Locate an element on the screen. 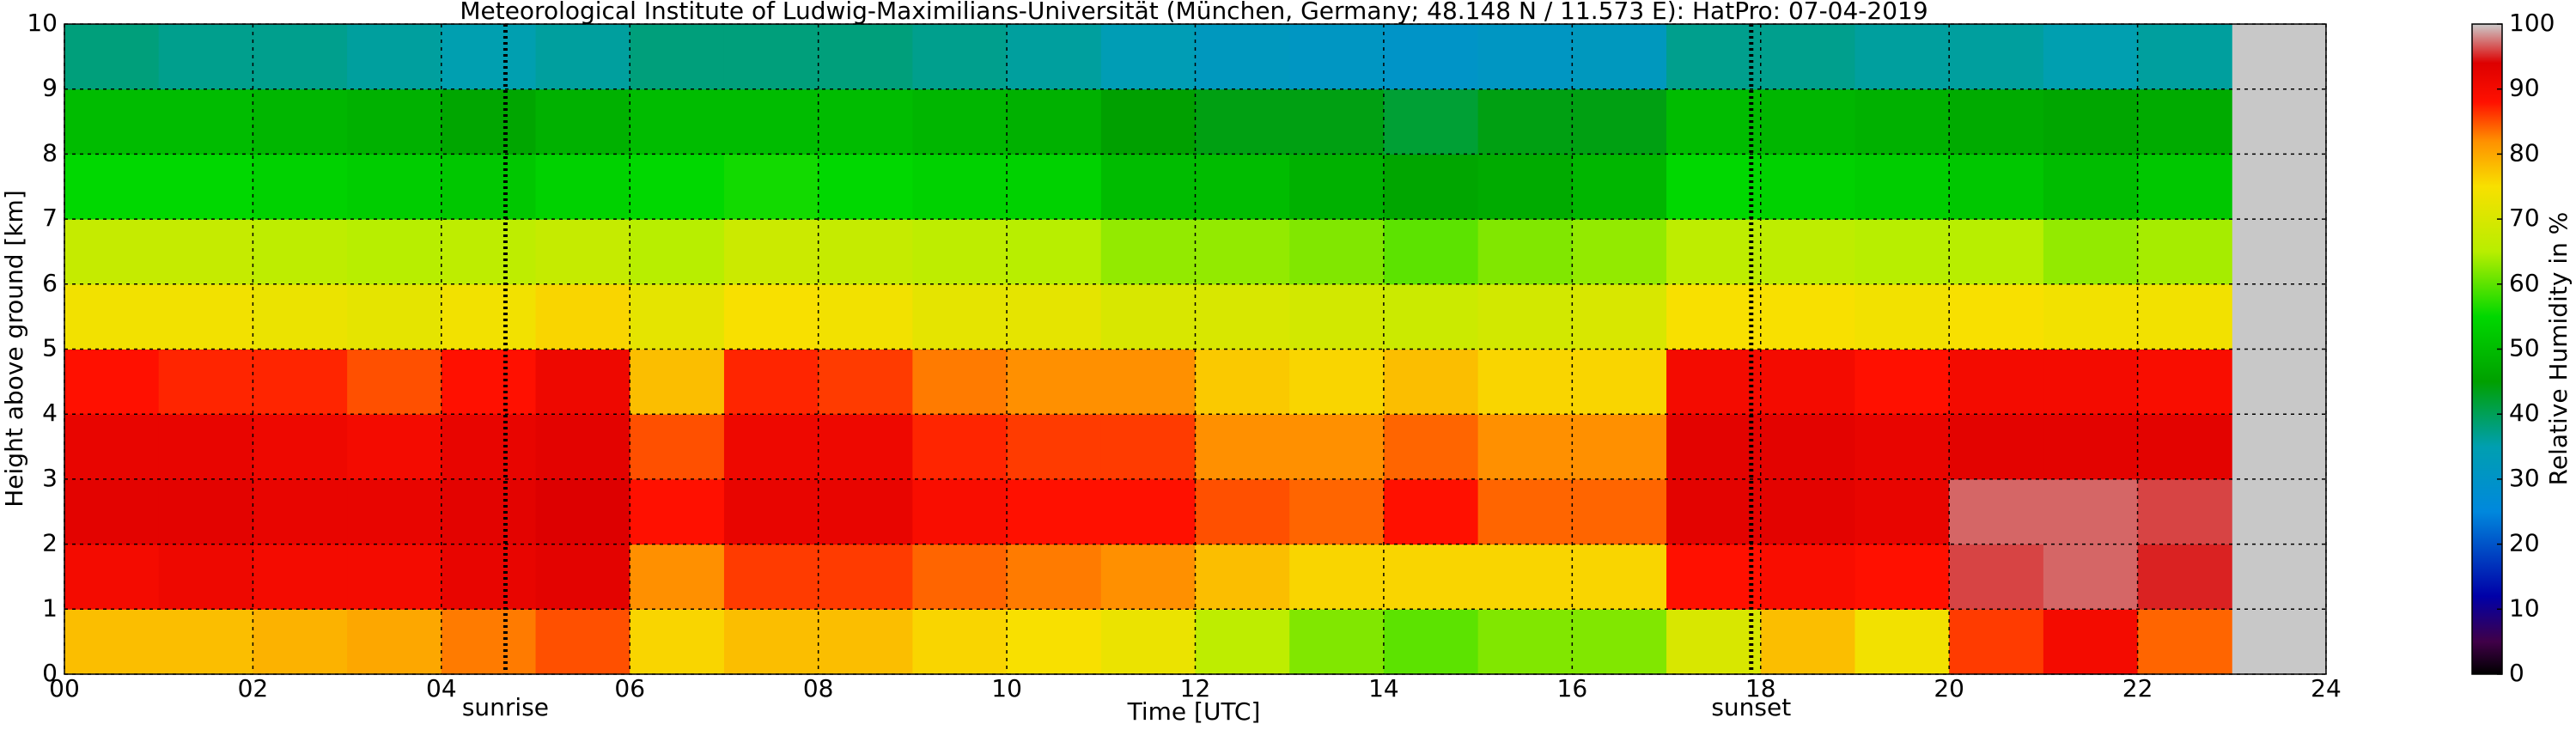 The height and width of the screenshot is (730, 2576). colorbar-tick-label: 50 is located at coordinates (2524, 348).